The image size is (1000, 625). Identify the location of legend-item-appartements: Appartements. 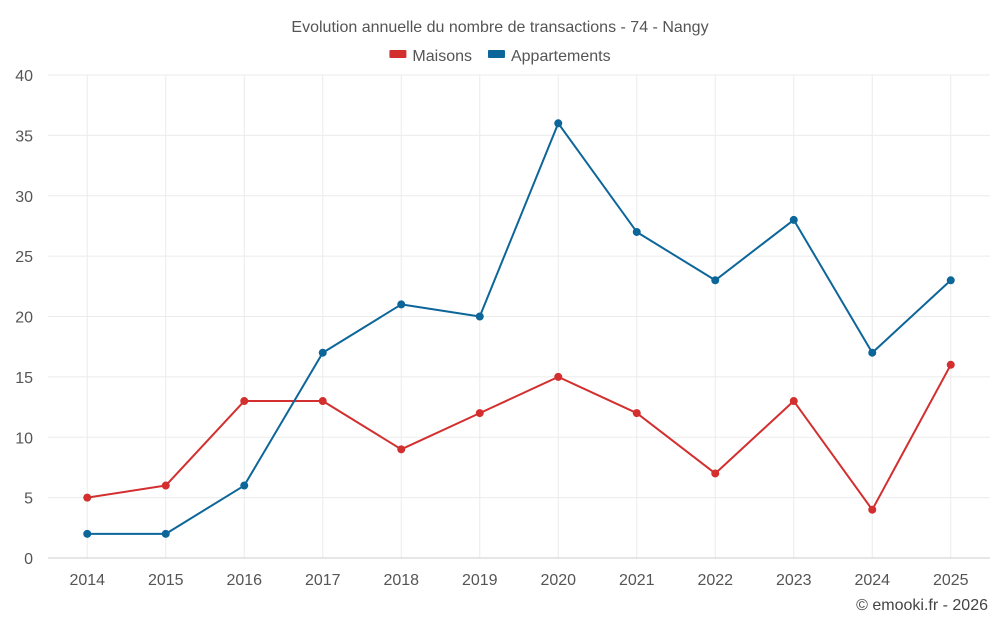
(549, 56).